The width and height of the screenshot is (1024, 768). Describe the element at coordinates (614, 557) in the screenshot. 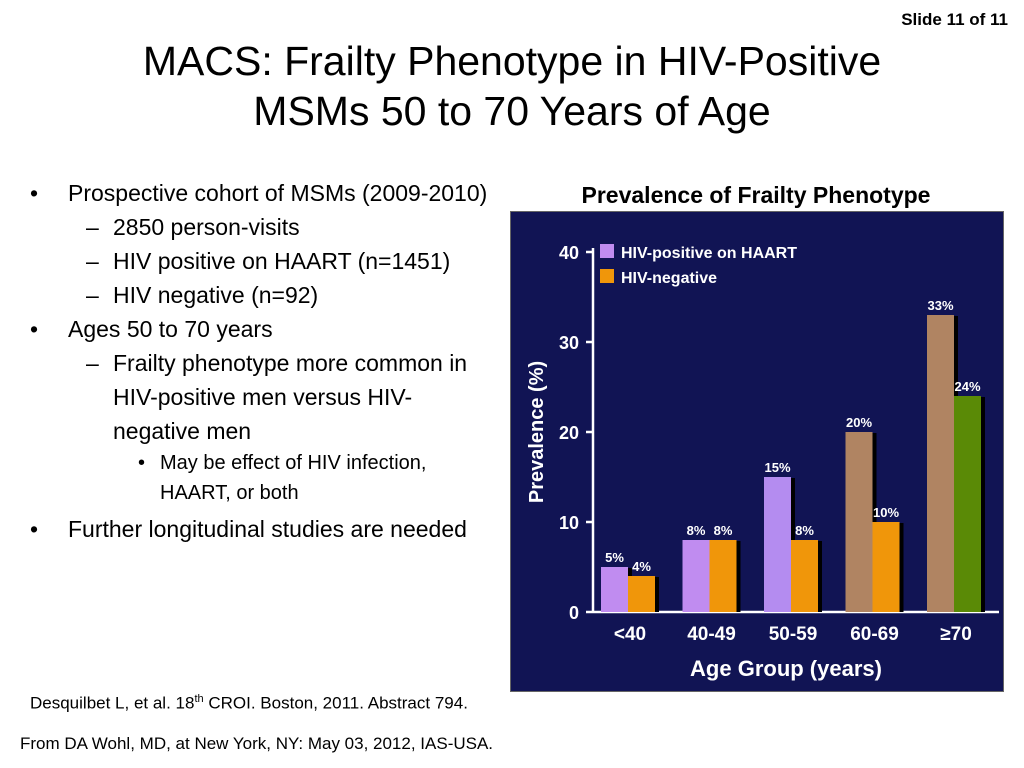

I see `data-label: 5%` at that location.